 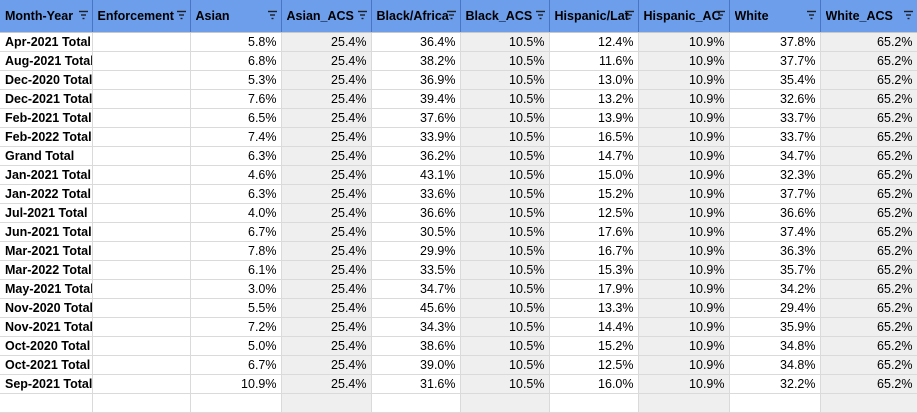 I want to click on data-cell: 14.4%, so click(x=594, y=327).